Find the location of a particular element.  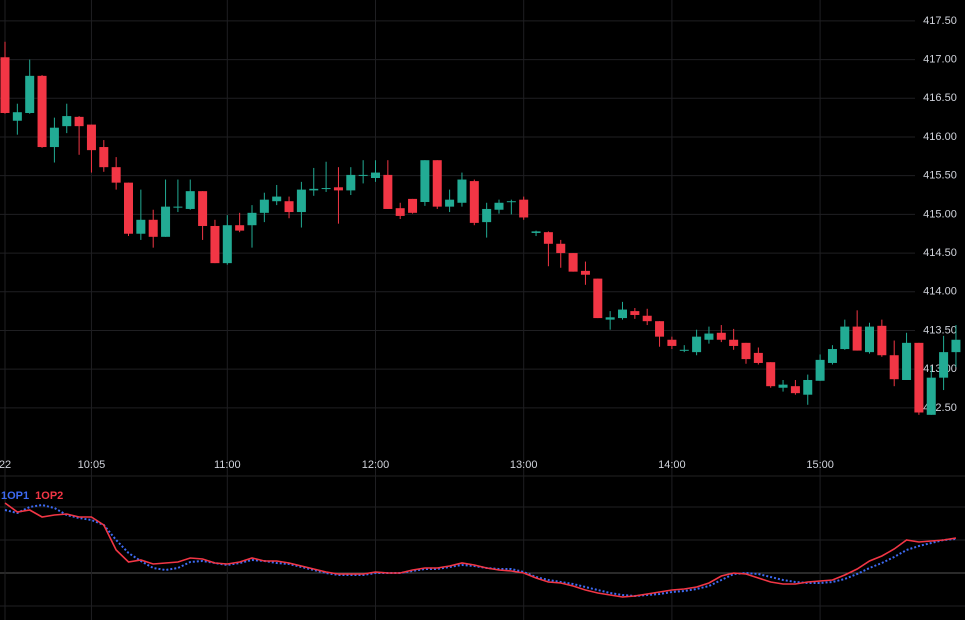

y-tick-label: 416.00 is located at coordinates (940, 137).